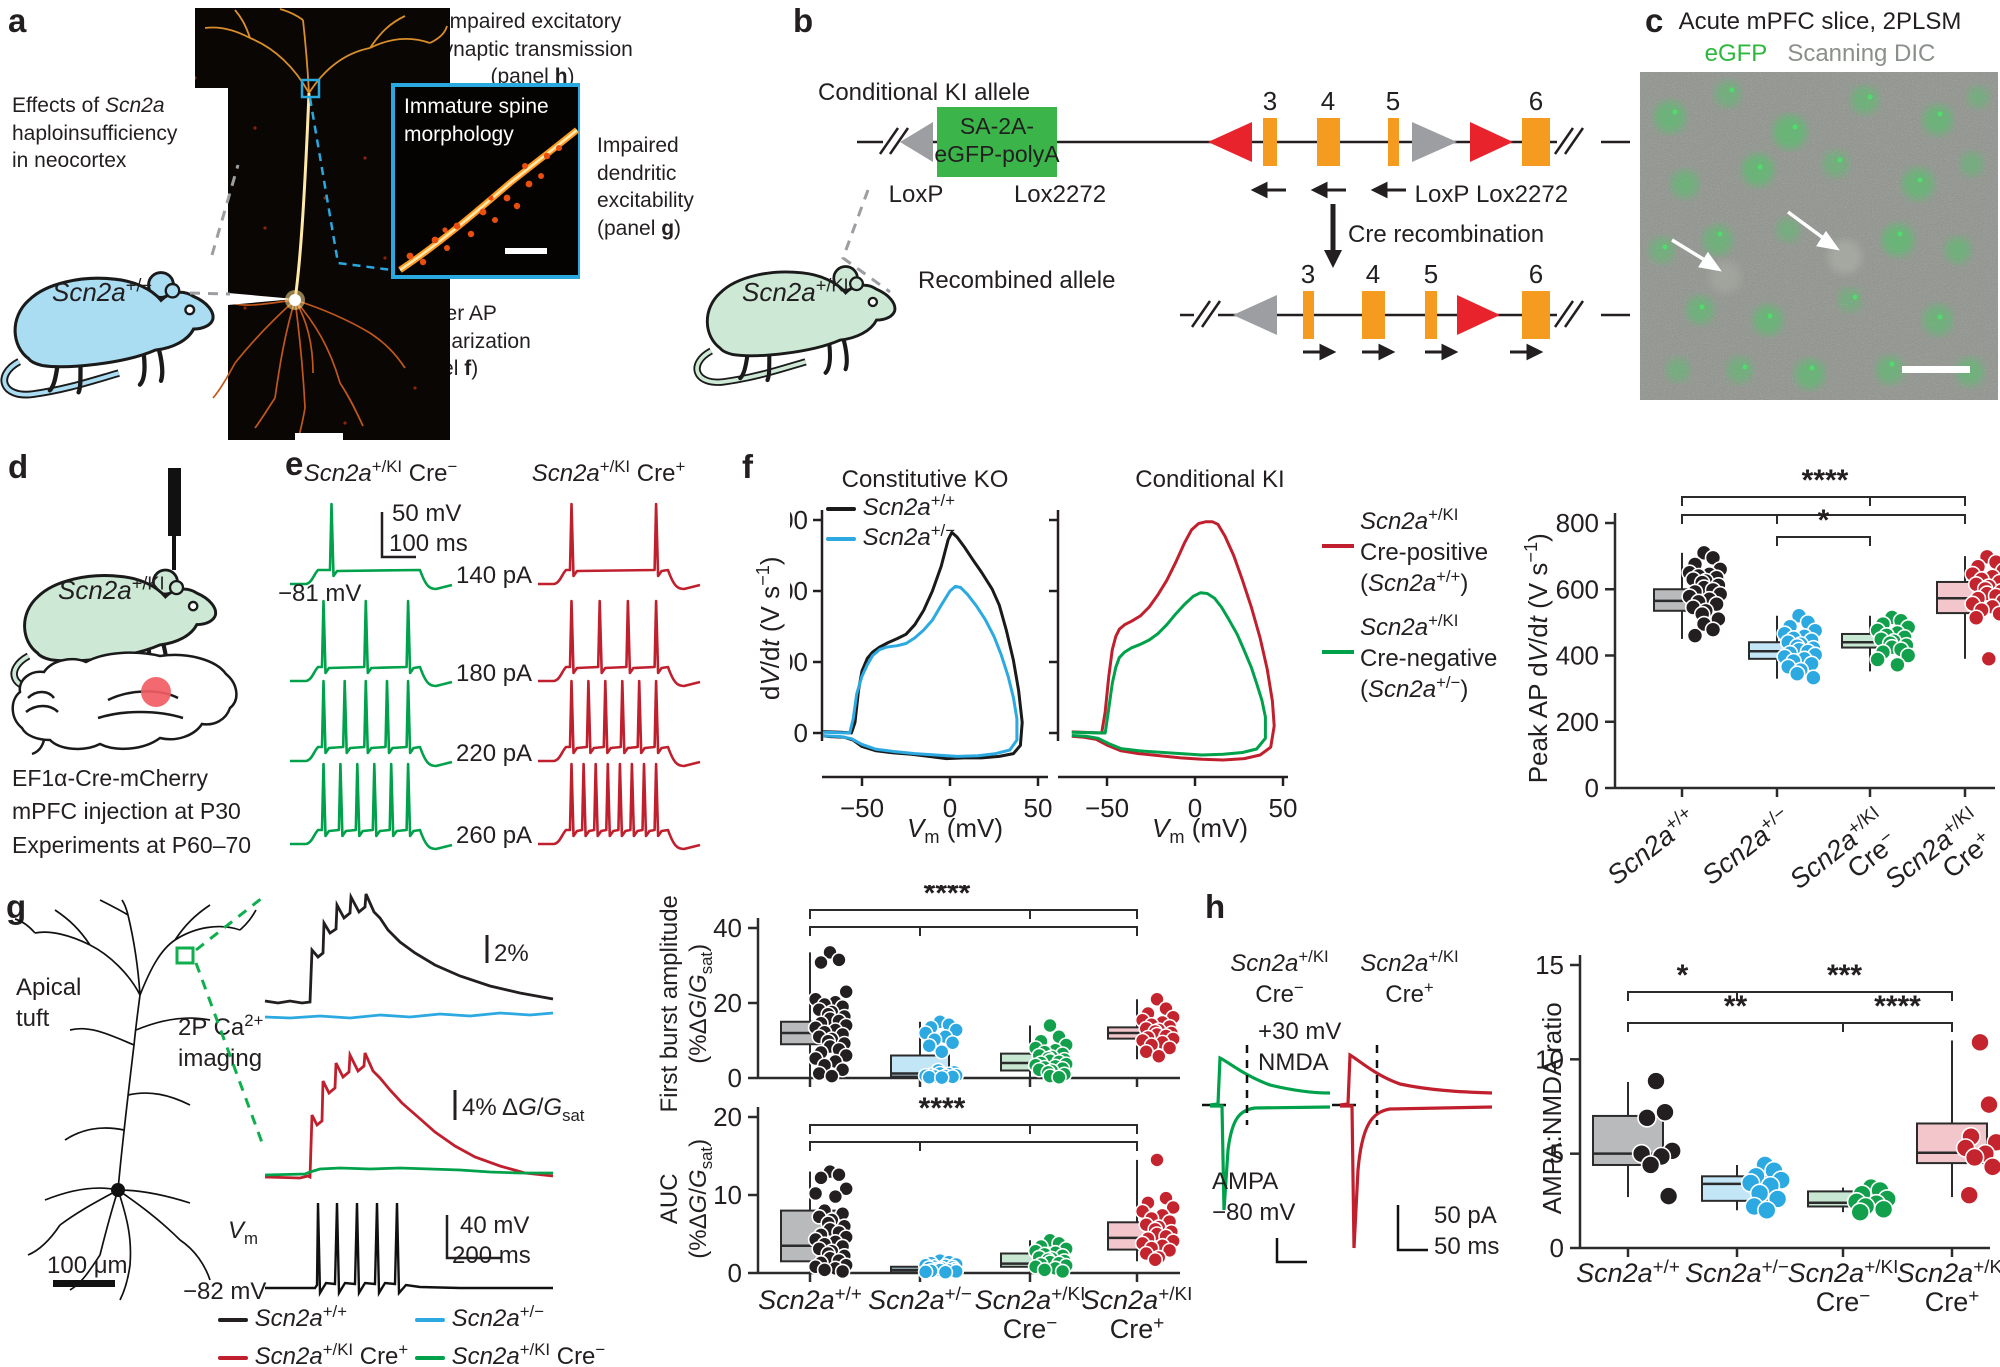  I want to click on y-tick-label: 5, so click(1557, 1154).